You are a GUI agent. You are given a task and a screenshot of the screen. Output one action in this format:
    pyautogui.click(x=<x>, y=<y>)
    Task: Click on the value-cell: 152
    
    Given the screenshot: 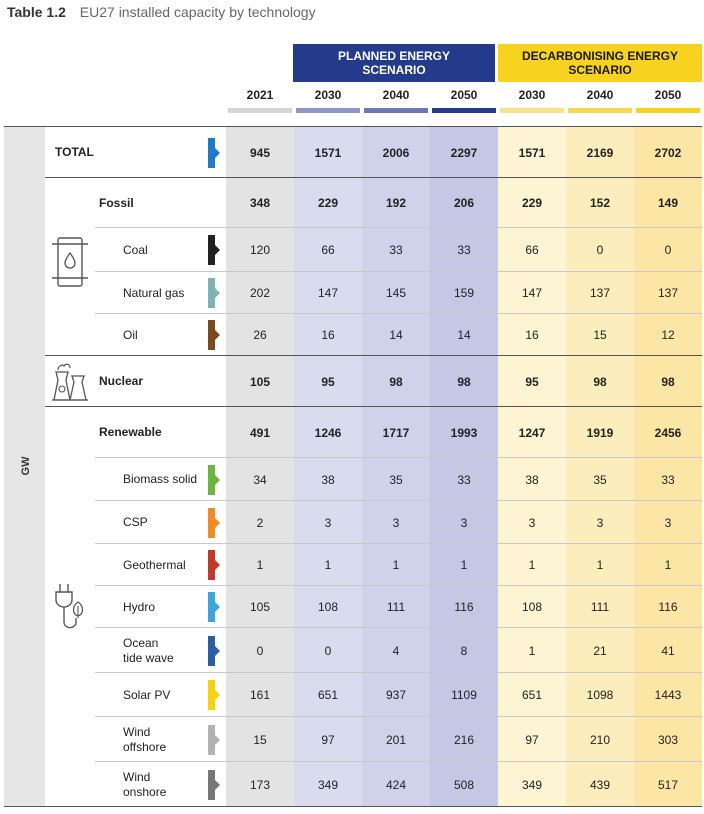 What is the action you would take?
    pyautogui.click(x=600, y=203)
    